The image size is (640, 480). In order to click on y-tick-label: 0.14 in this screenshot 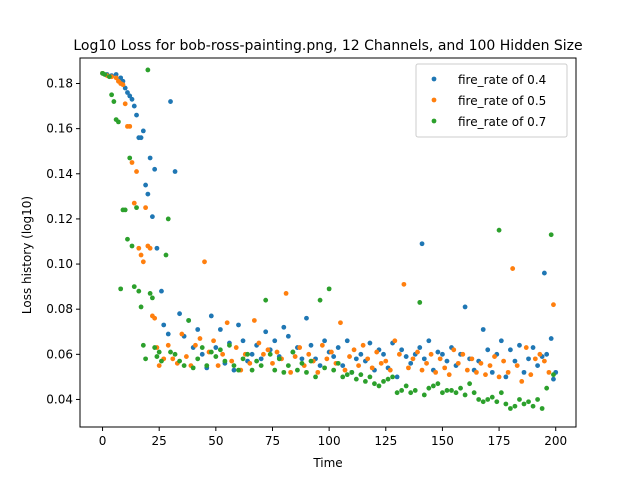, I will do `click(59, 174)`.